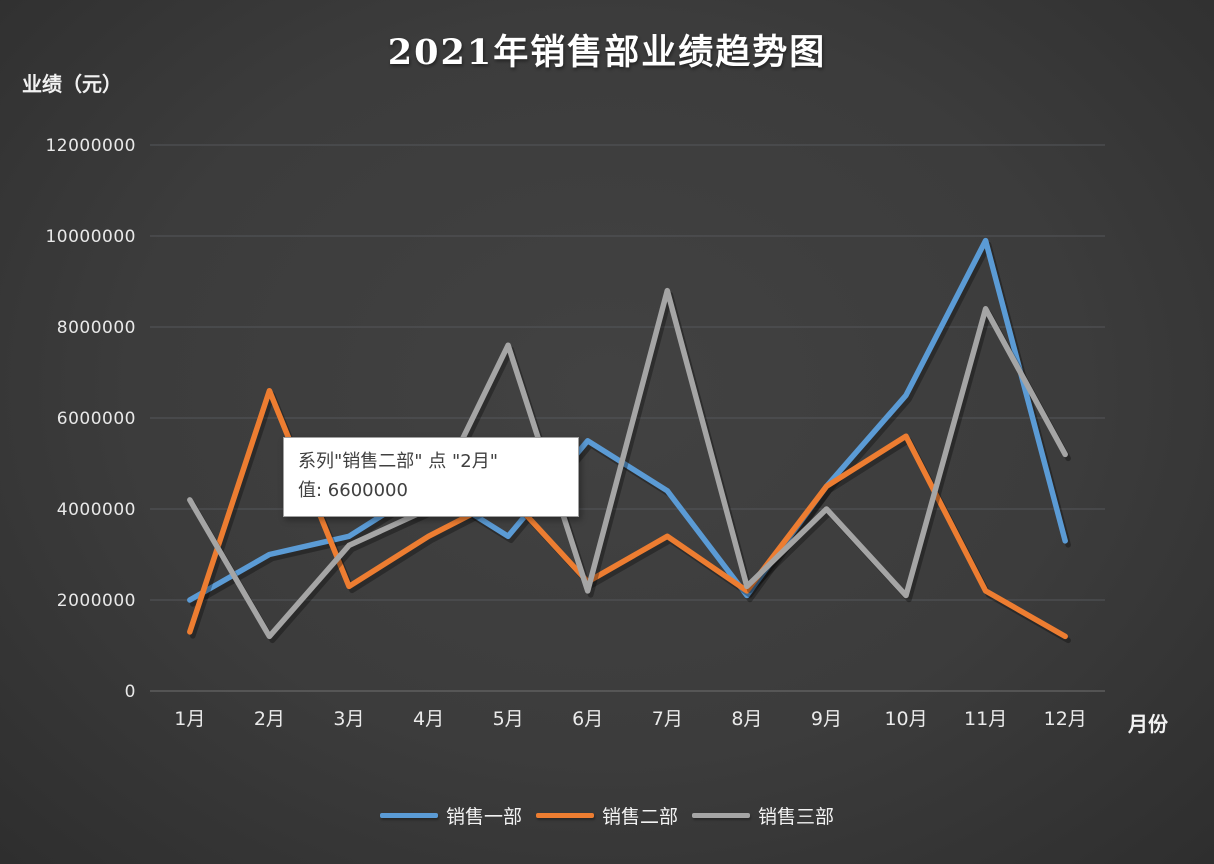  I want to click on legend-label: 销售三部, so click(796, 817).